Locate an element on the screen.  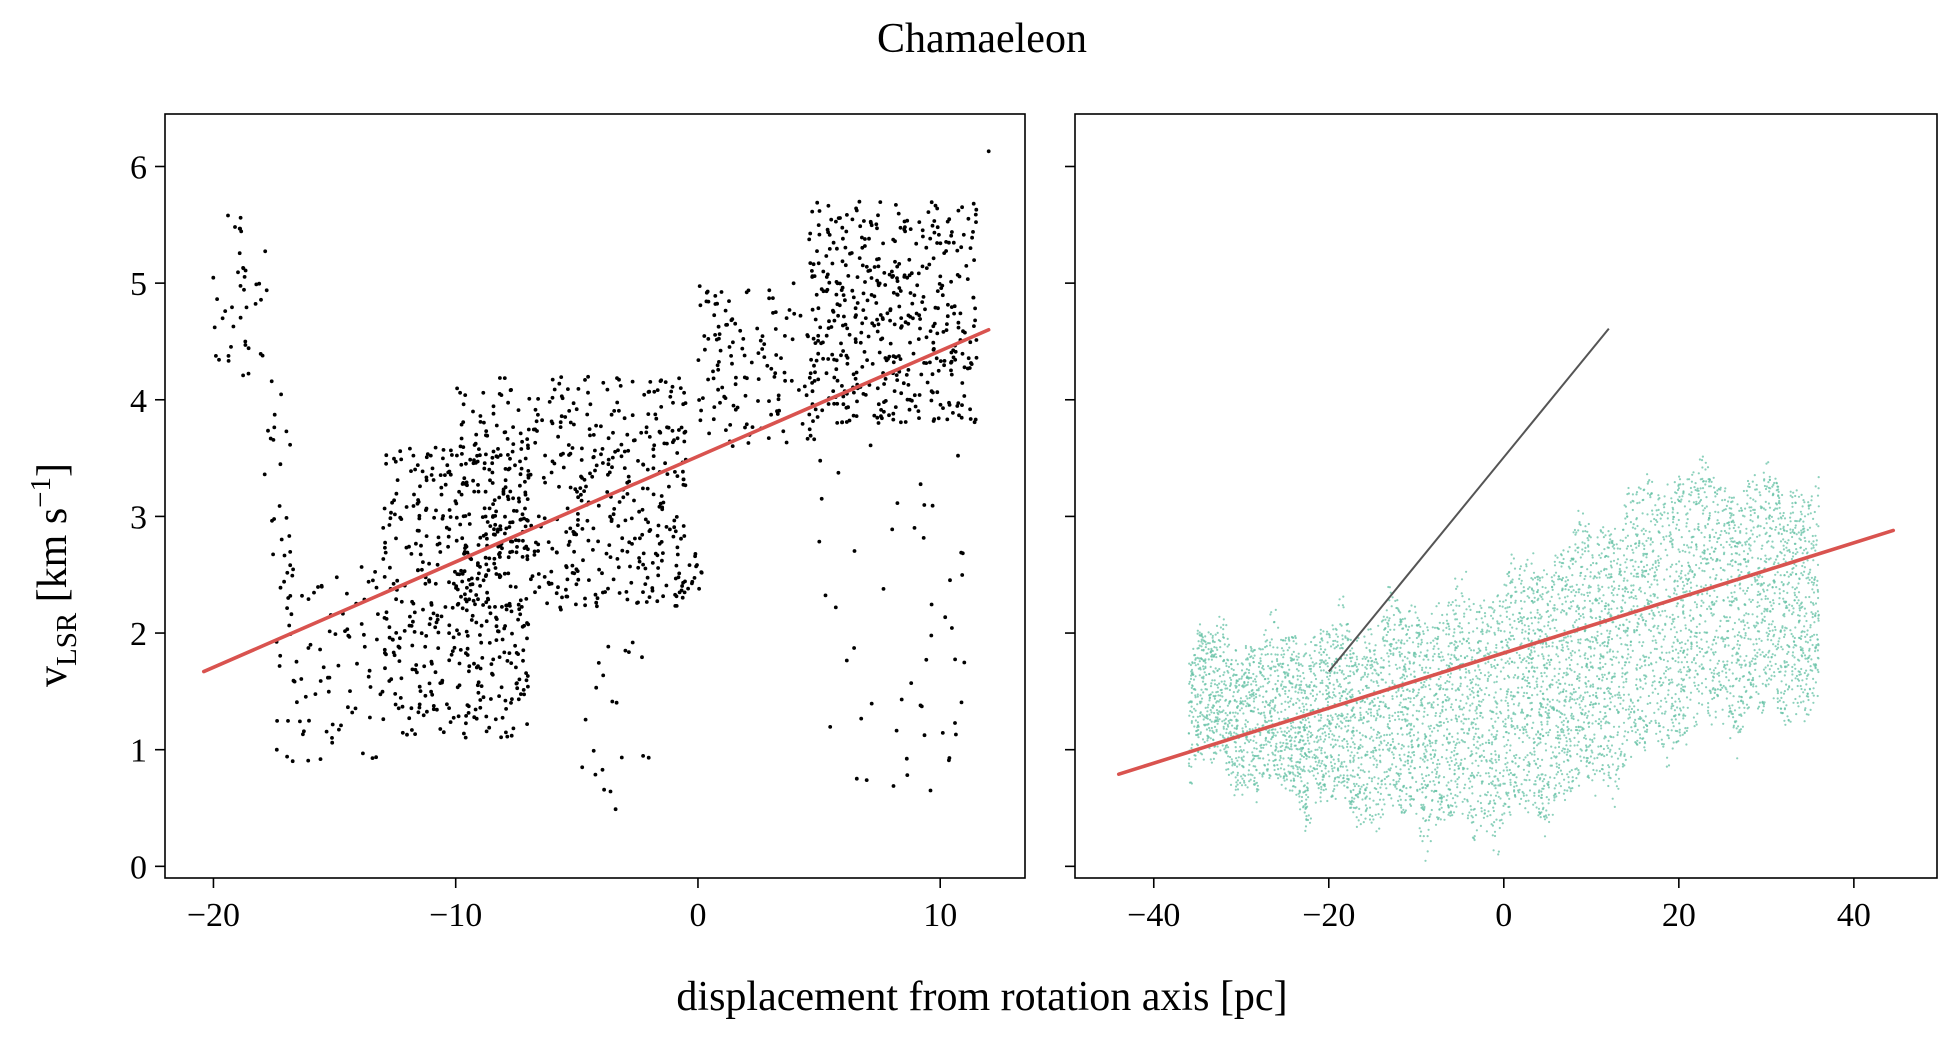
y-tick-label: 2 is located at coordinates (138, 634).